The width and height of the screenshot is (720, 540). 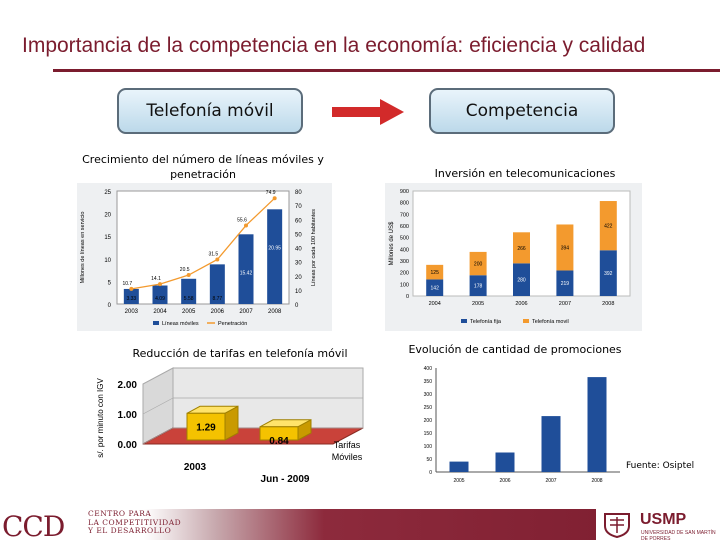 I want to click on point-value-label: 74.9, so click(x=271, y=193).